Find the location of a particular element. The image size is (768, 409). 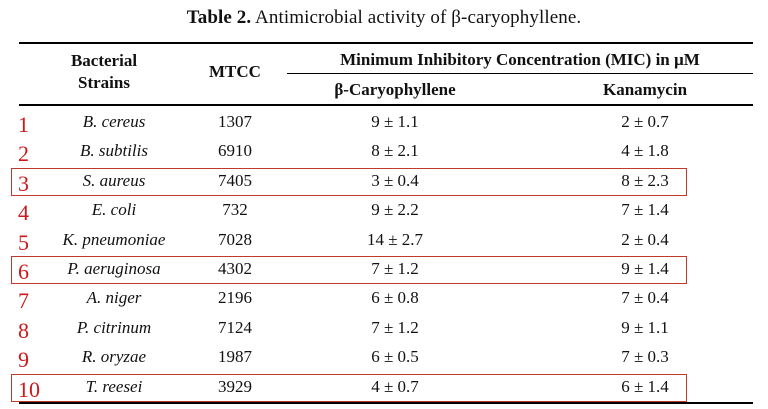

strain-name: K. pneumoniae is located at coordinates (114, 239).